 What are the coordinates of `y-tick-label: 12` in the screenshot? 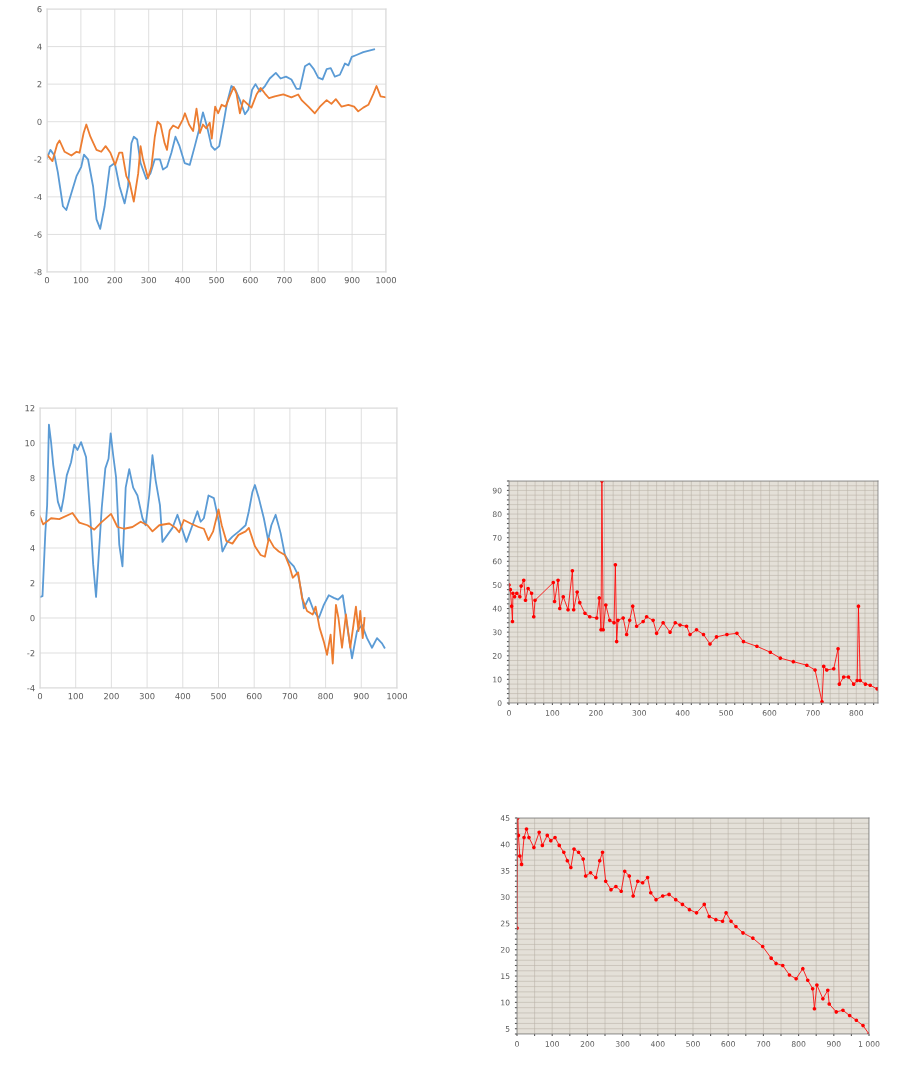 It's located at (30, 408).